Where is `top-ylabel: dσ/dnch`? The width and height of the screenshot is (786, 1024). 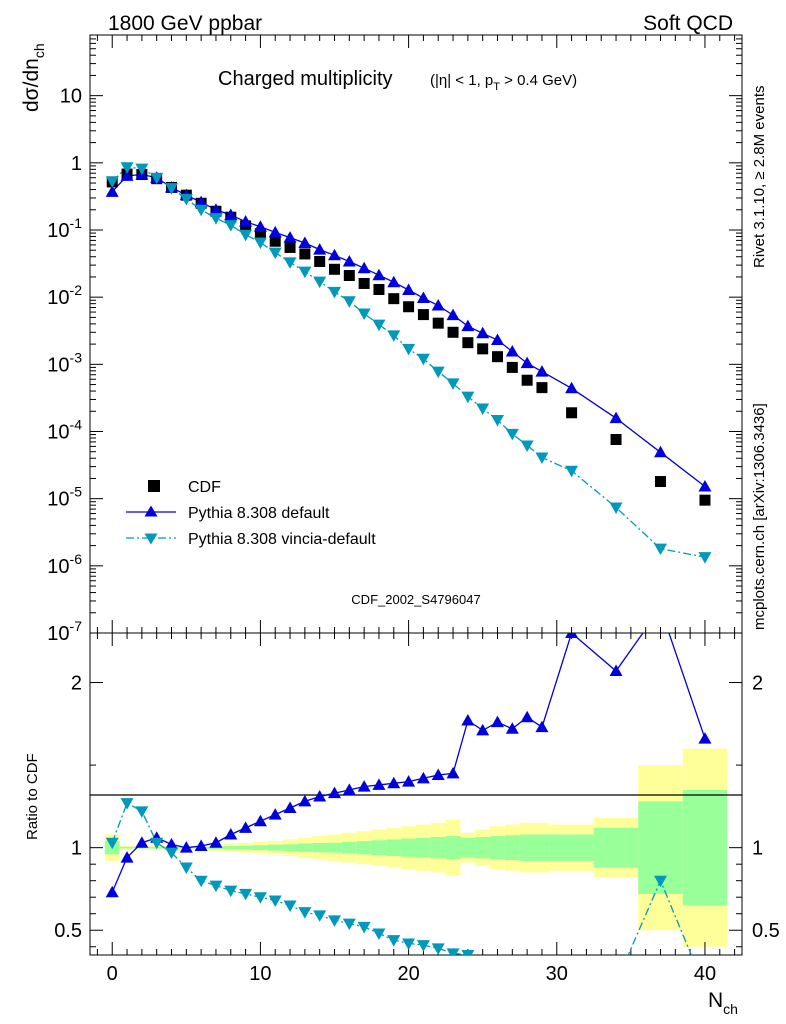
top-ylabel: dσ/dnch is located at coordinates (33, 77).